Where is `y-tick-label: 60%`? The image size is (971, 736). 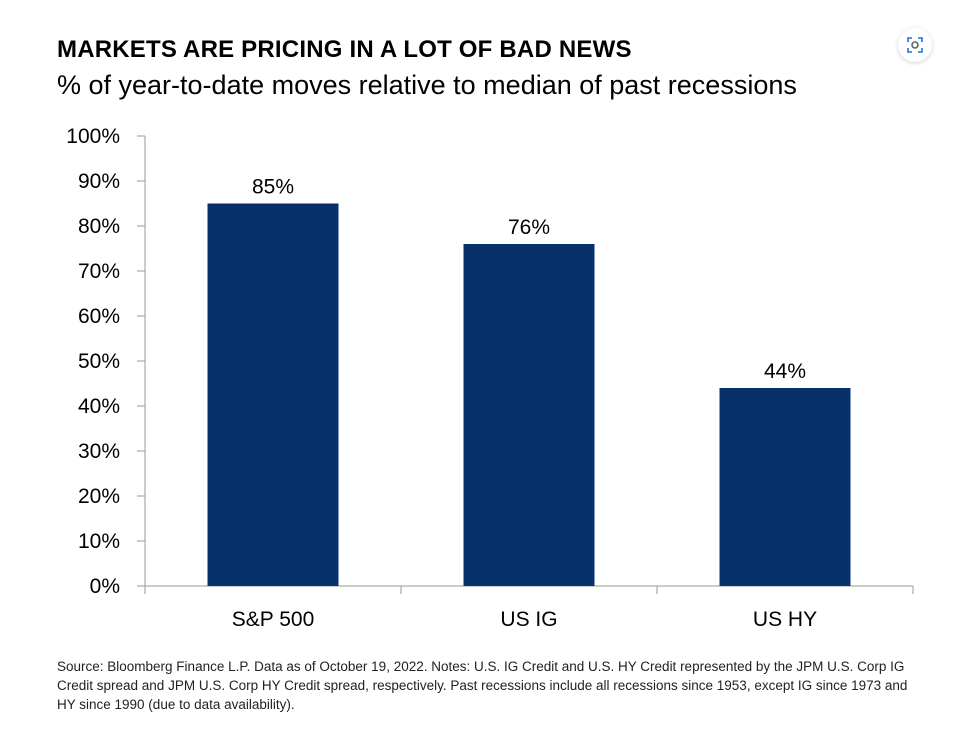 y-tick-label: 60% is located at coordinates (99, 316).